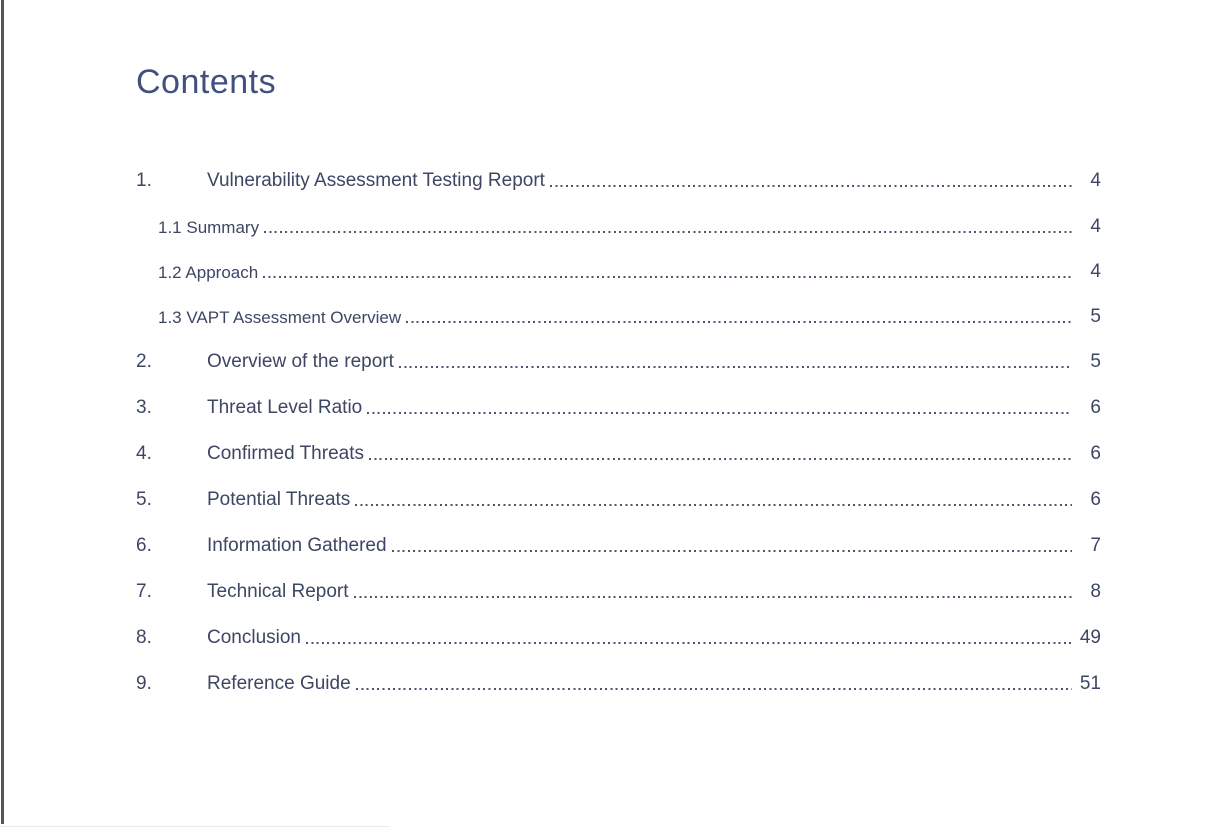 This screenshot has height=829, width=1222. Describe the element at coordinates (279, 683) in the screenshot. I see `toc-entry-label: Reference Guide` at that location.